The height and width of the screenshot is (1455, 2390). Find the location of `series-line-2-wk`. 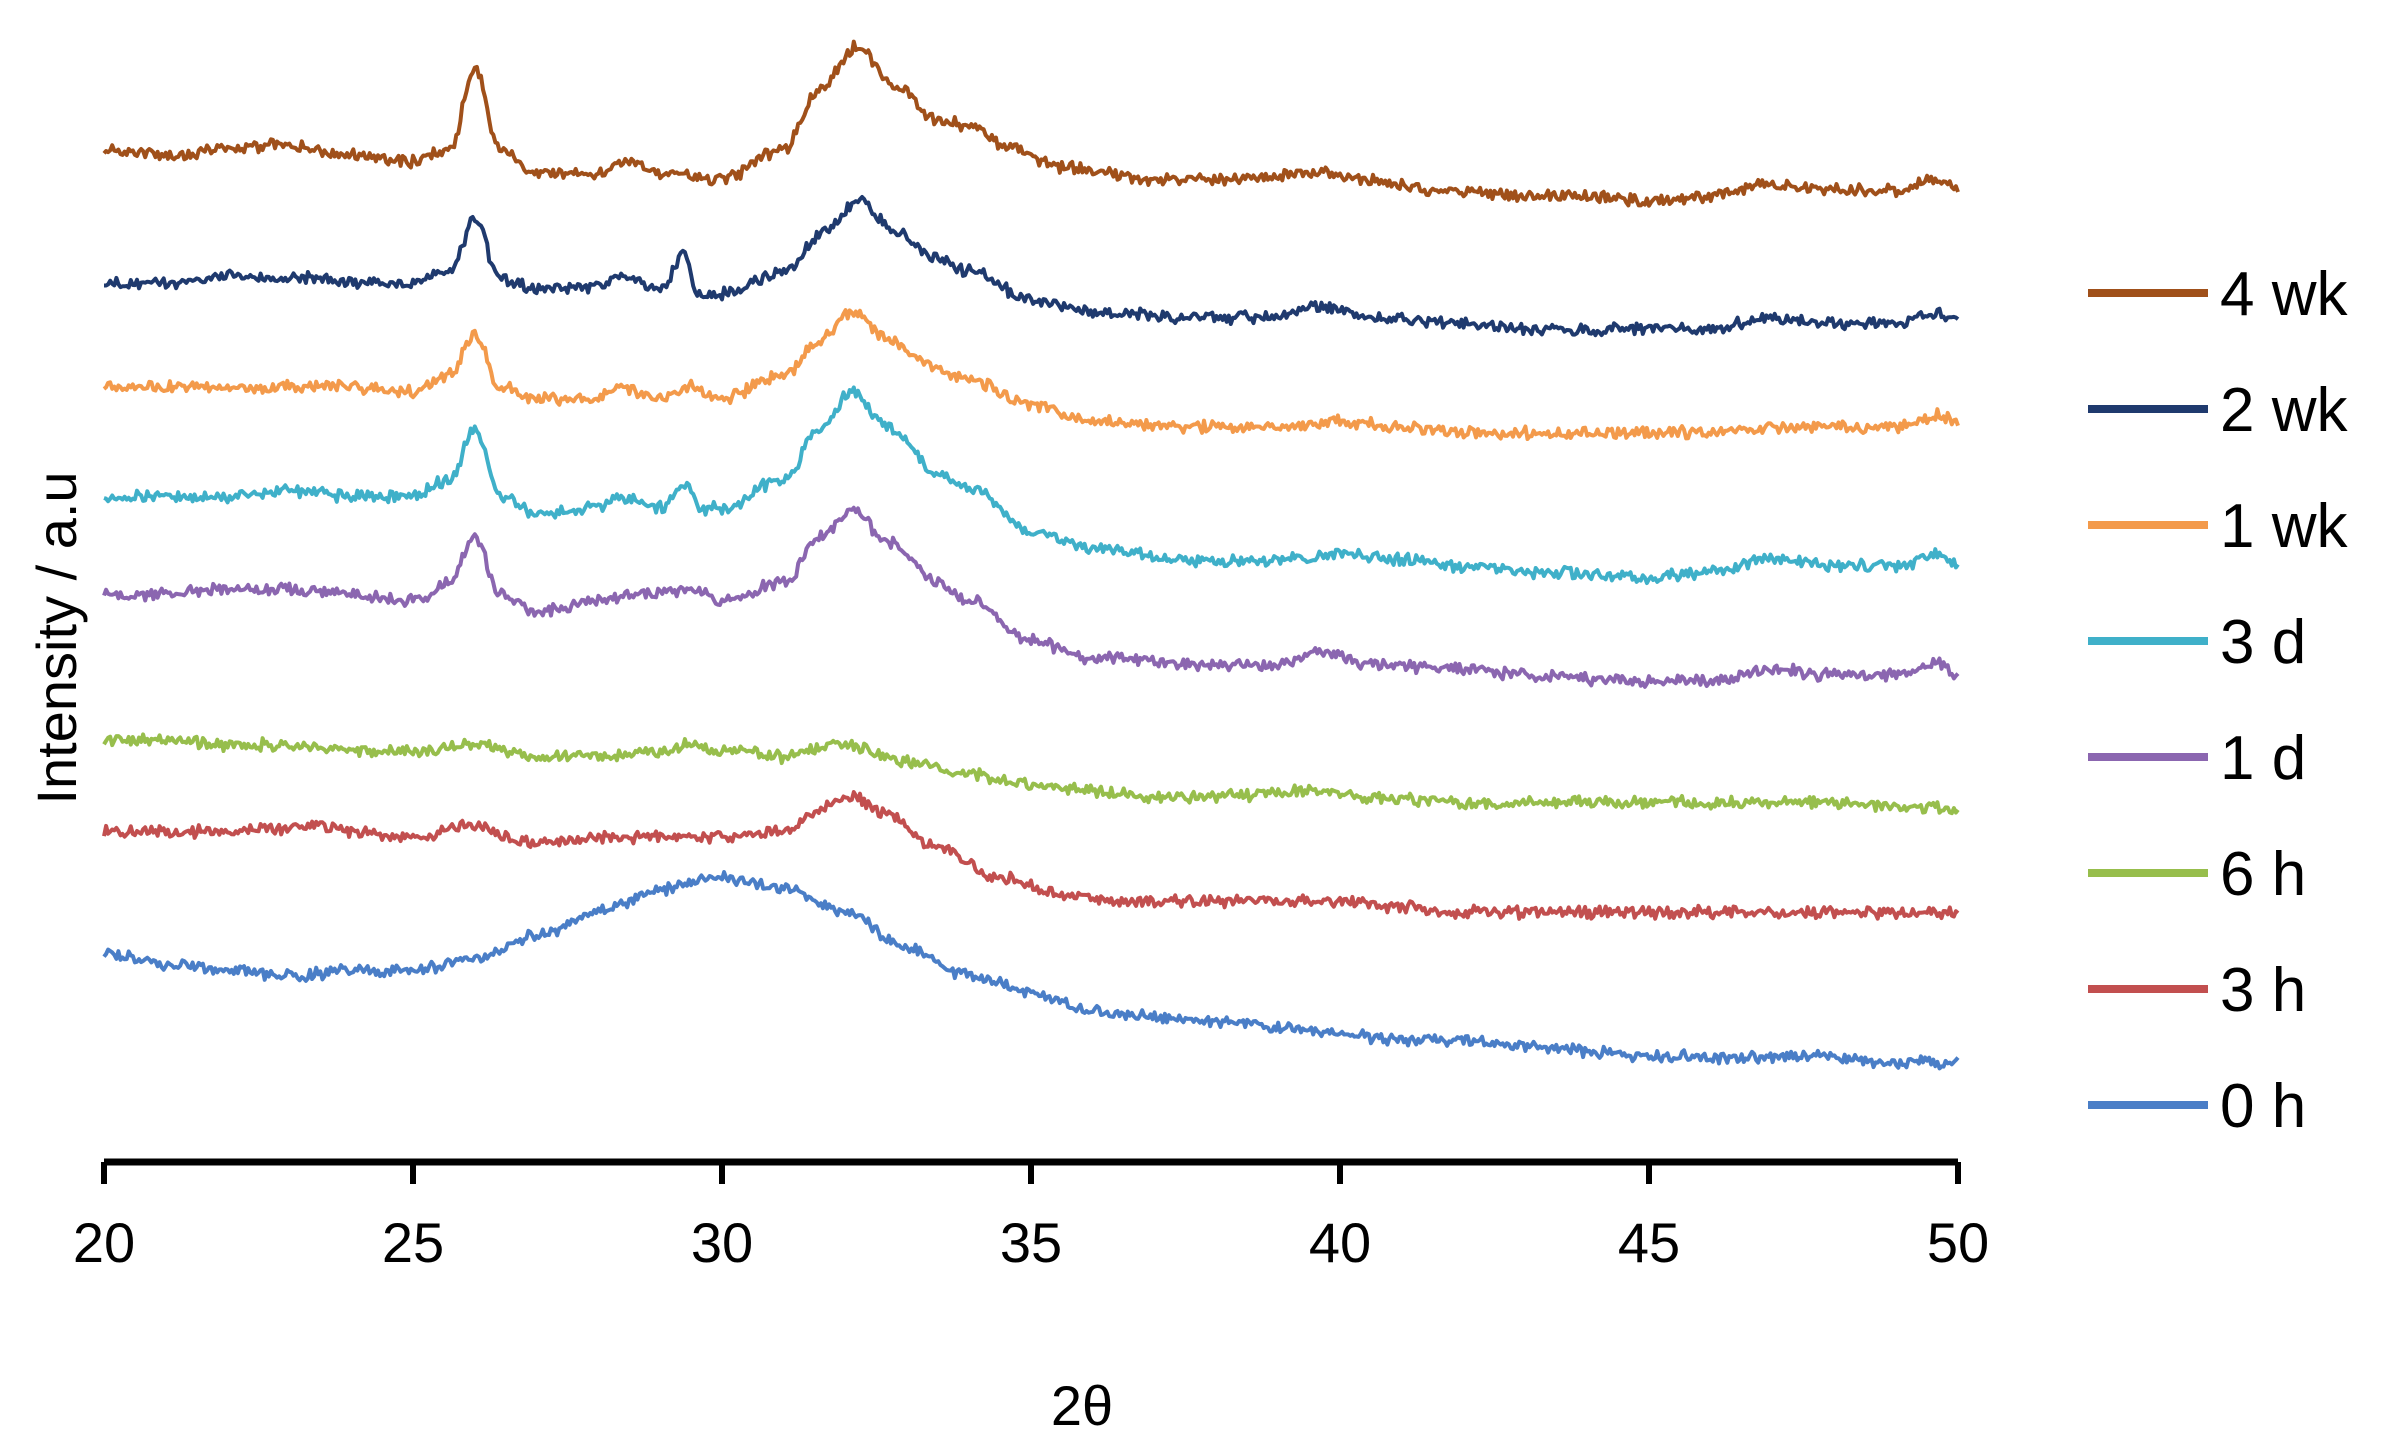

series-line-2-wk is located at coordinates (1032, 266).